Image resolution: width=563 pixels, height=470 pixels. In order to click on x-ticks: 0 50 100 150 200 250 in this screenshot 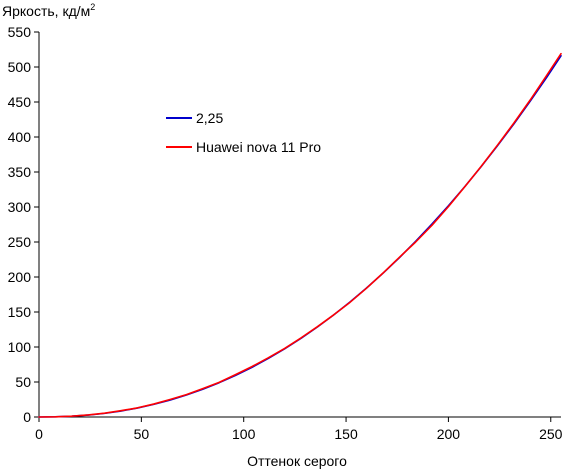, I will do `click(299, 429)`.